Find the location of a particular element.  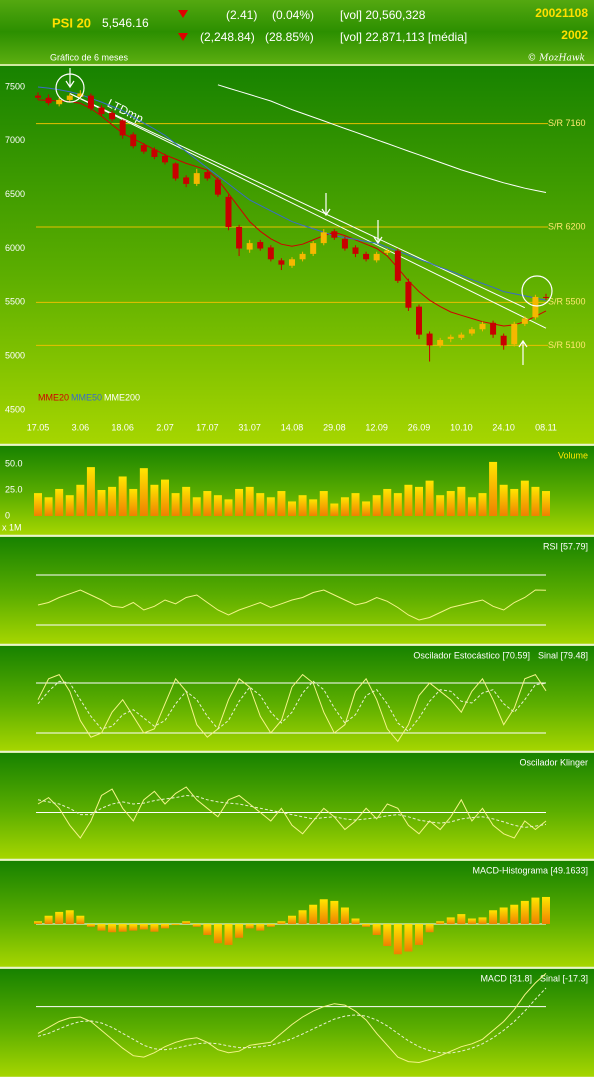

x-tick-label: 10.10 is located at coordinates (461, 427).